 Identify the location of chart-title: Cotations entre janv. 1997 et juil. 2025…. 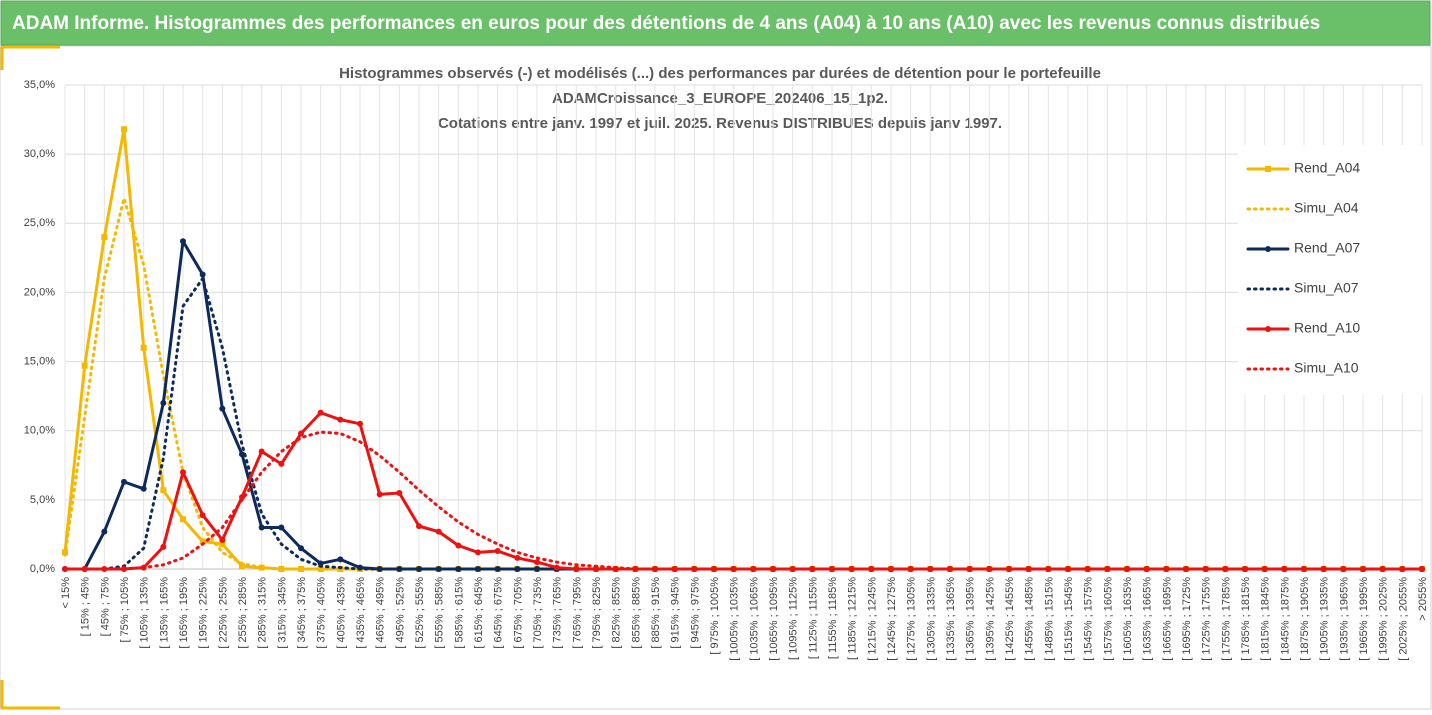
(720, 123).